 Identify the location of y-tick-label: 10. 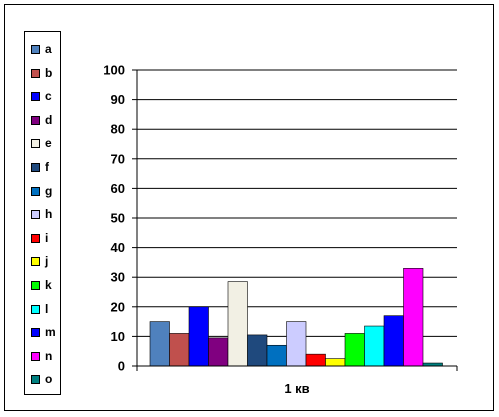
(118, 336).